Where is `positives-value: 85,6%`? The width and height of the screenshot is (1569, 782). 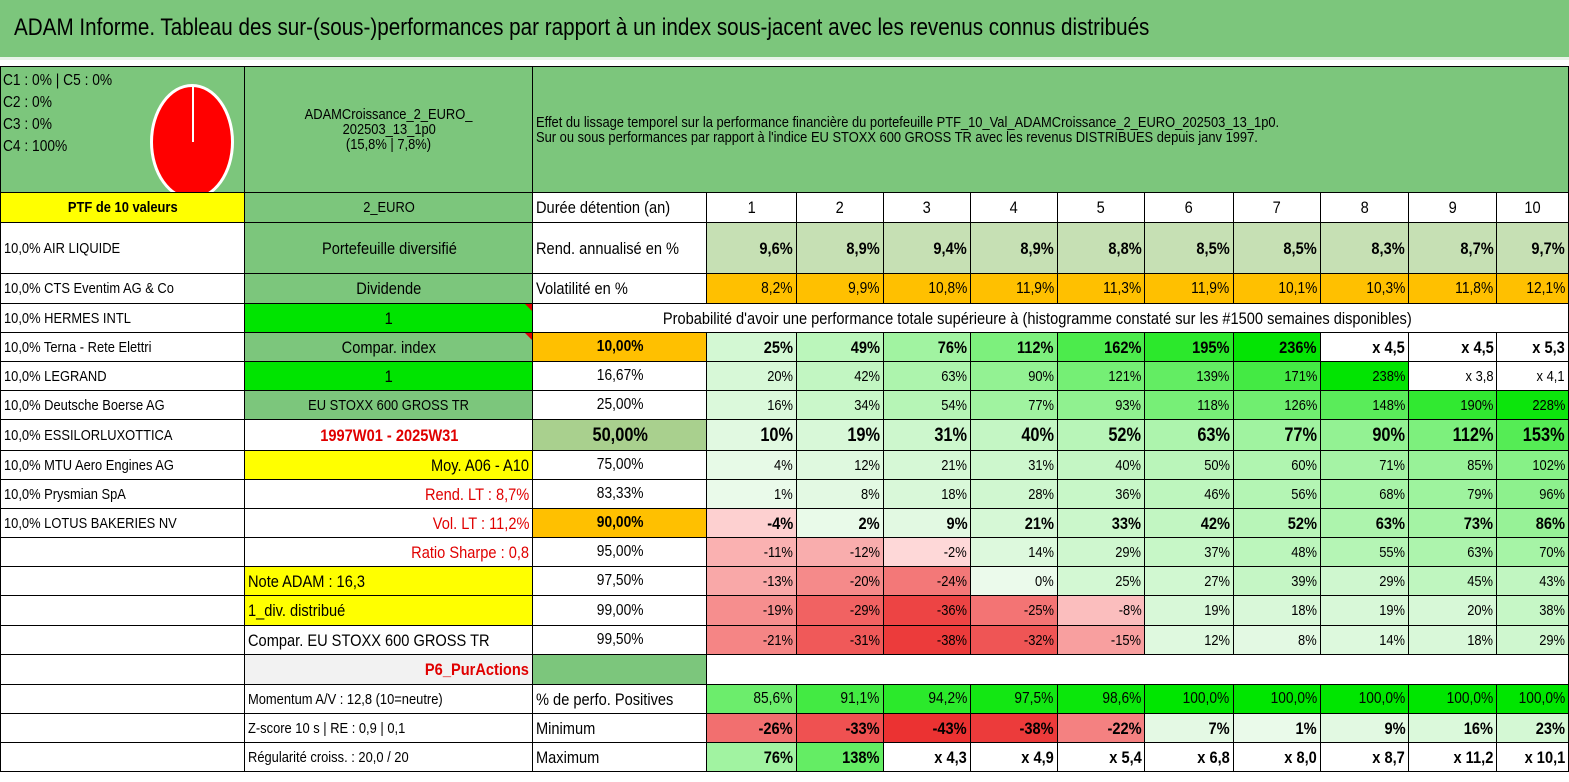 positives-value: 85,6% is located at coordinates (751, 699).